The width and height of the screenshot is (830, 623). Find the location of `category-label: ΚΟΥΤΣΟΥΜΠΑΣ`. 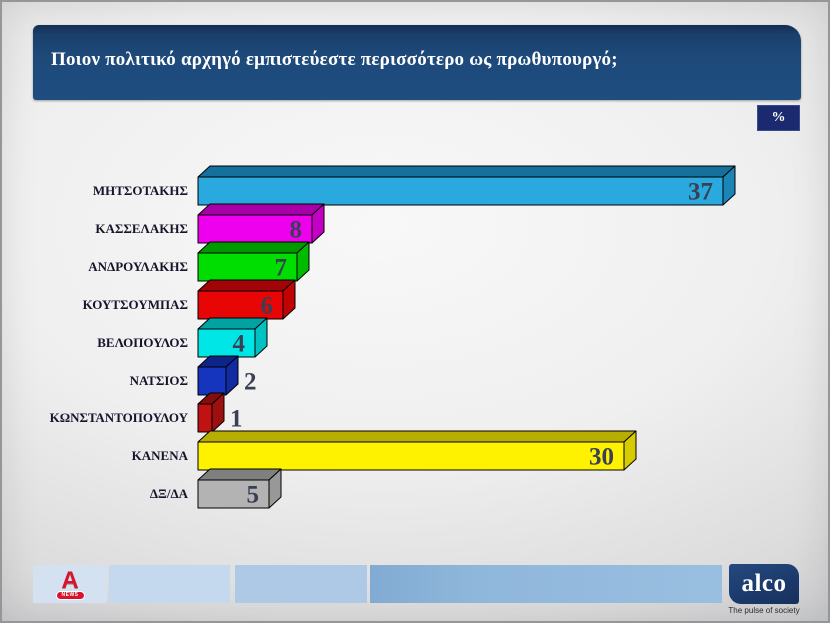

category-label: ΚΟΥΤΣΟΥΜΠΑΣ is located at coordinates (135, 304).